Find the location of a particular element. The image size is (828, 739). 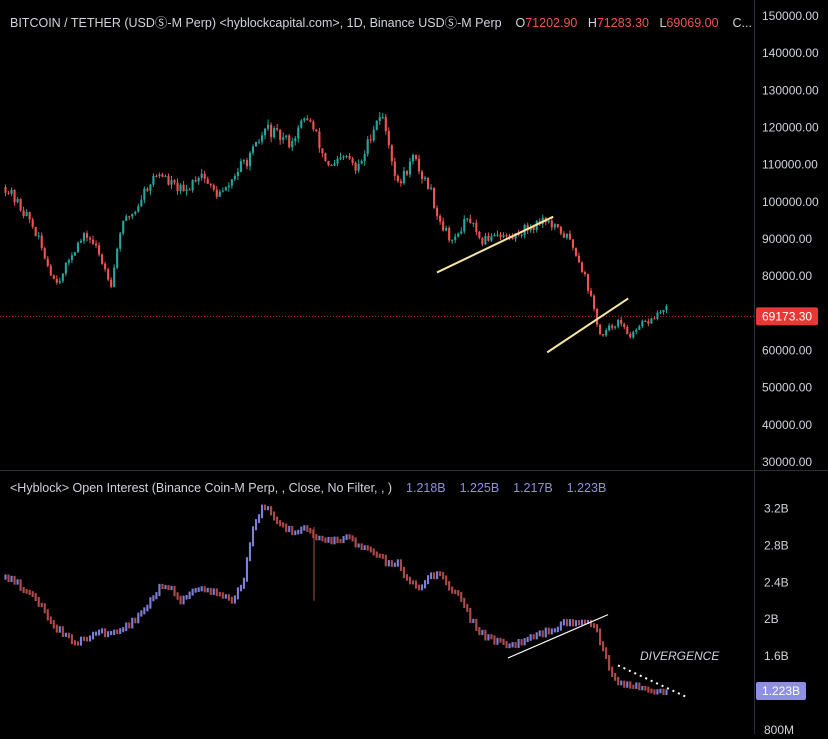

oi-value-2: 1.225B is located at coordinates (479, 488).